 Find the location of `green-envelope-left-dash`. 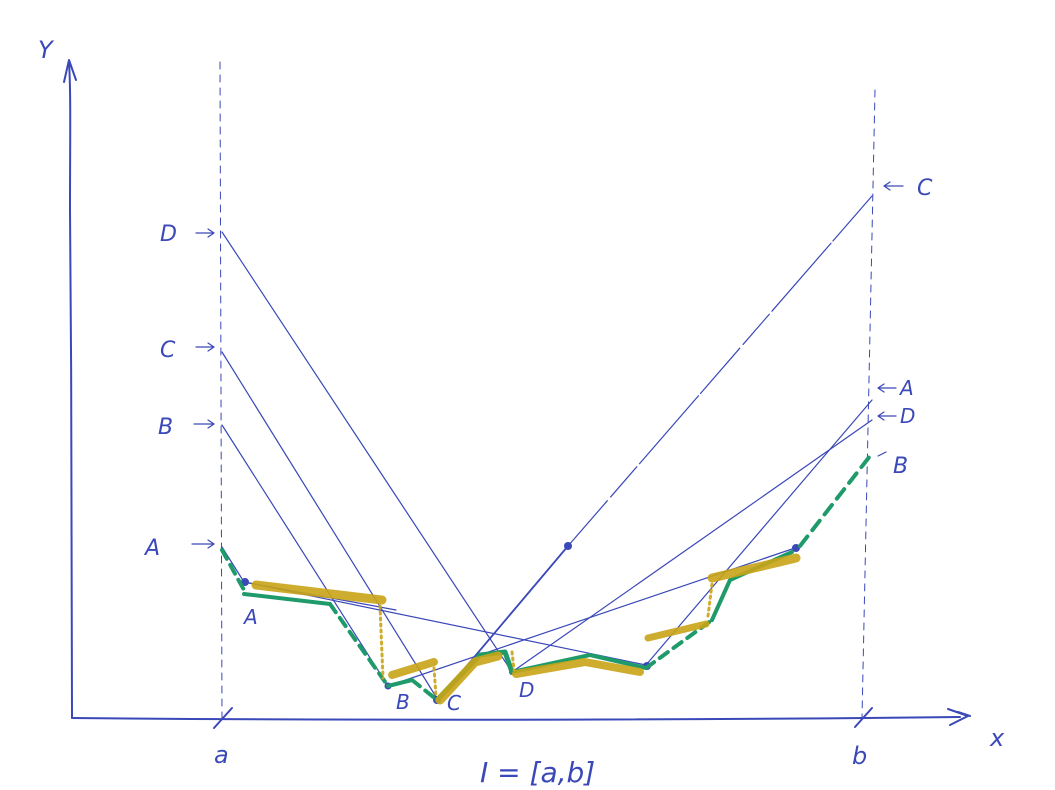

green-envelope-left-dash is located at coordinates (233, 570).